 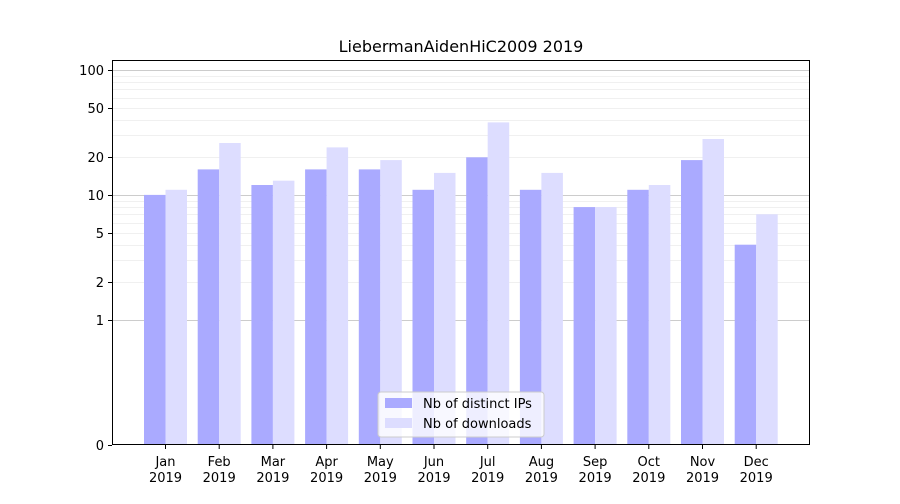 I want to click on x-tick-label: Sep 2019, so click(x=595, y=470).